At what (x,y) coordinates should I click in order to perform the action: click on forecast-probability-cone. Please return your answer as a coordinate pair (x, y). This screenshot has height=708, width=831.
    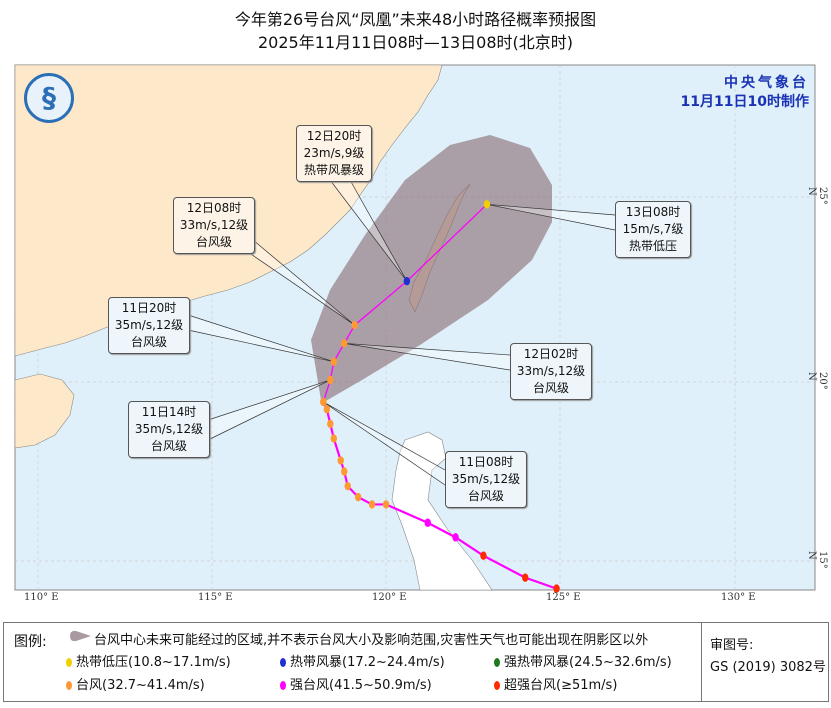
    Looking at the image, I should click on (431, 268).